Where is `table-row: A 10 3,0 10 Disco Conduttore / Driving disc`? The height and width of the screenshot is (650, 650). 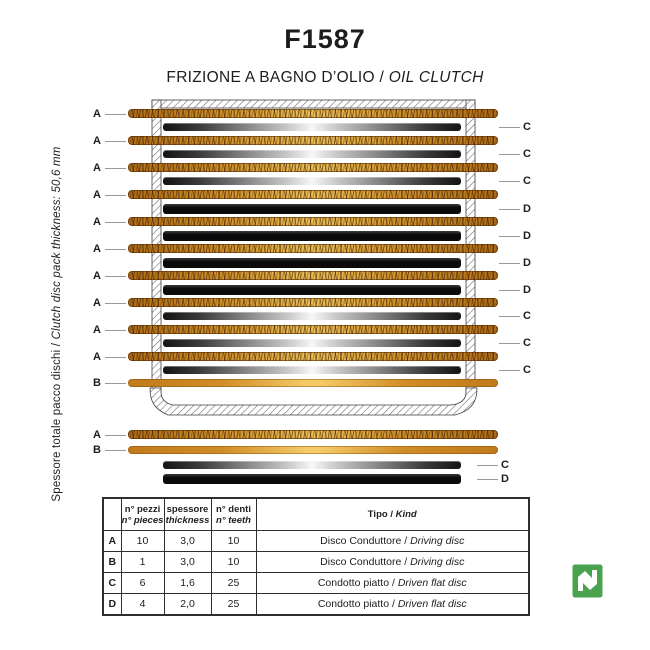 table-row: A 10 3,0 10 Disco Conduttore / Driving disc is located at coordinates (316, 541).